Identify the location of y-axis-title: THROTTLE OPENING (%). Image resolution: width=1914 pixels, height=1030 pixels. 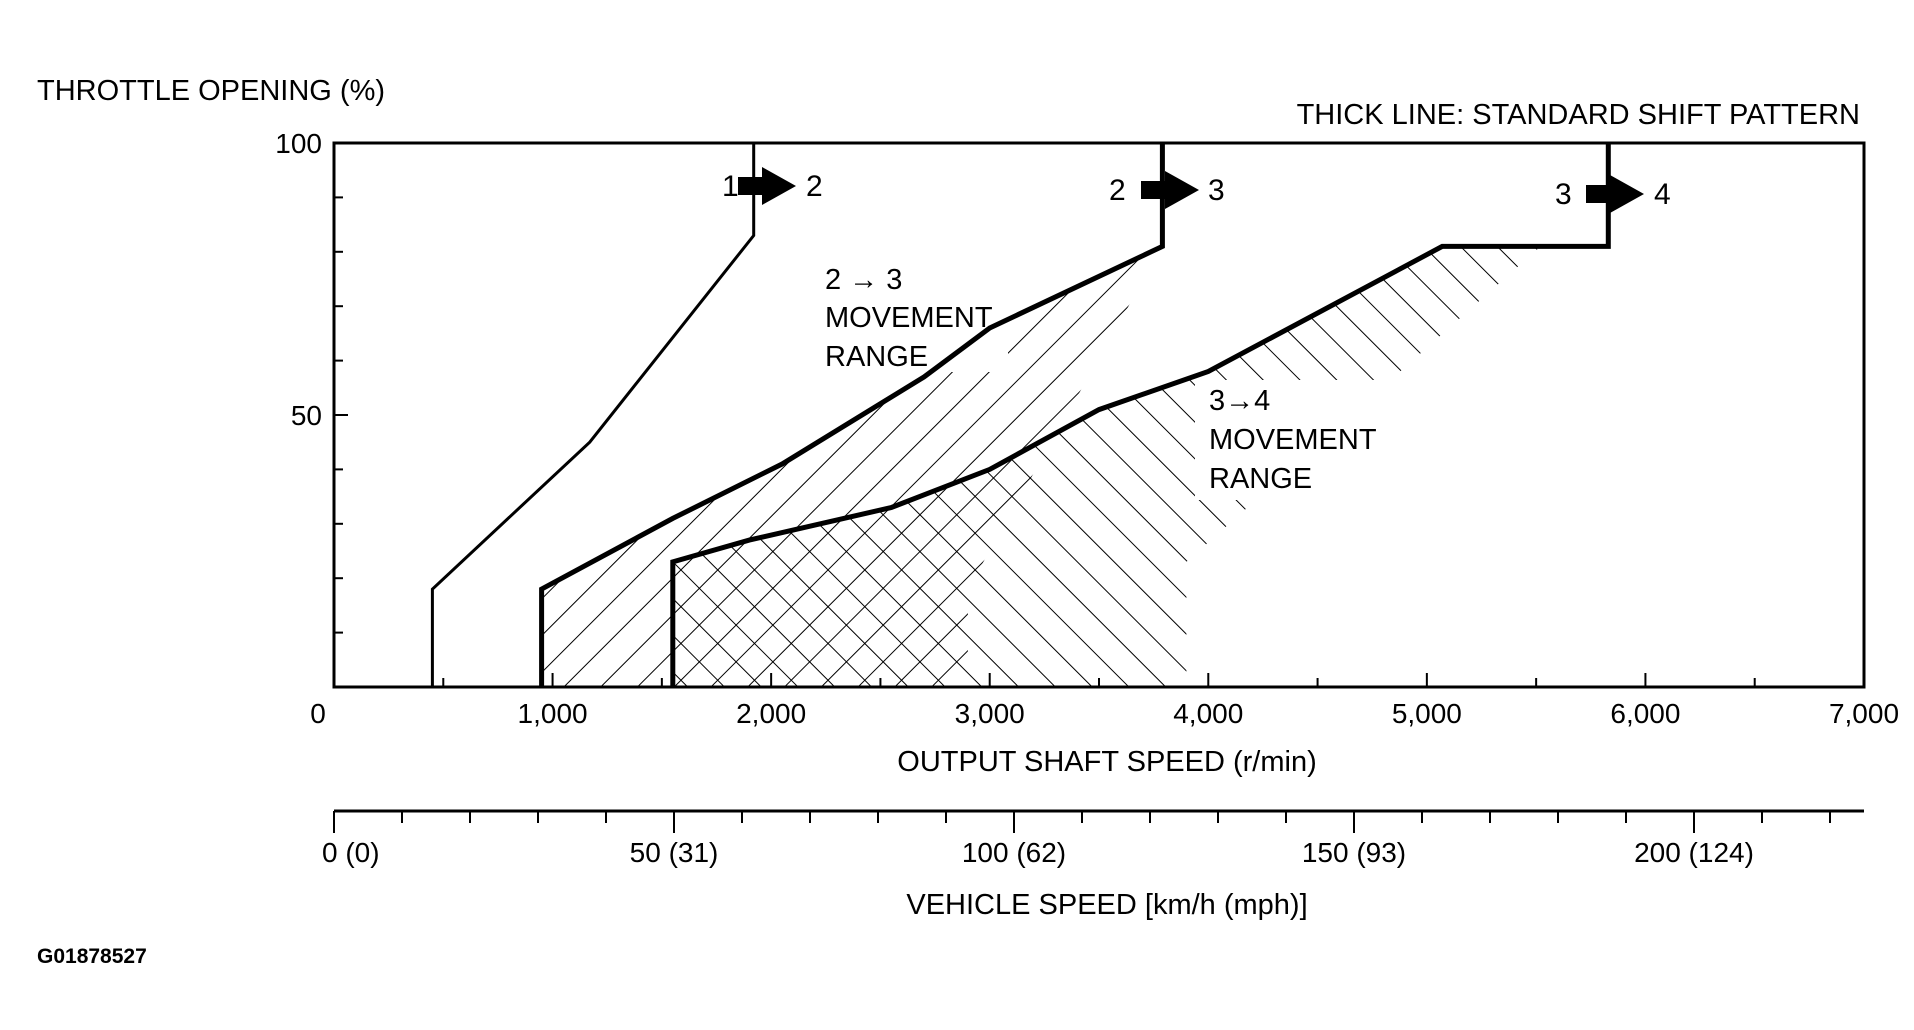
(211, 91).